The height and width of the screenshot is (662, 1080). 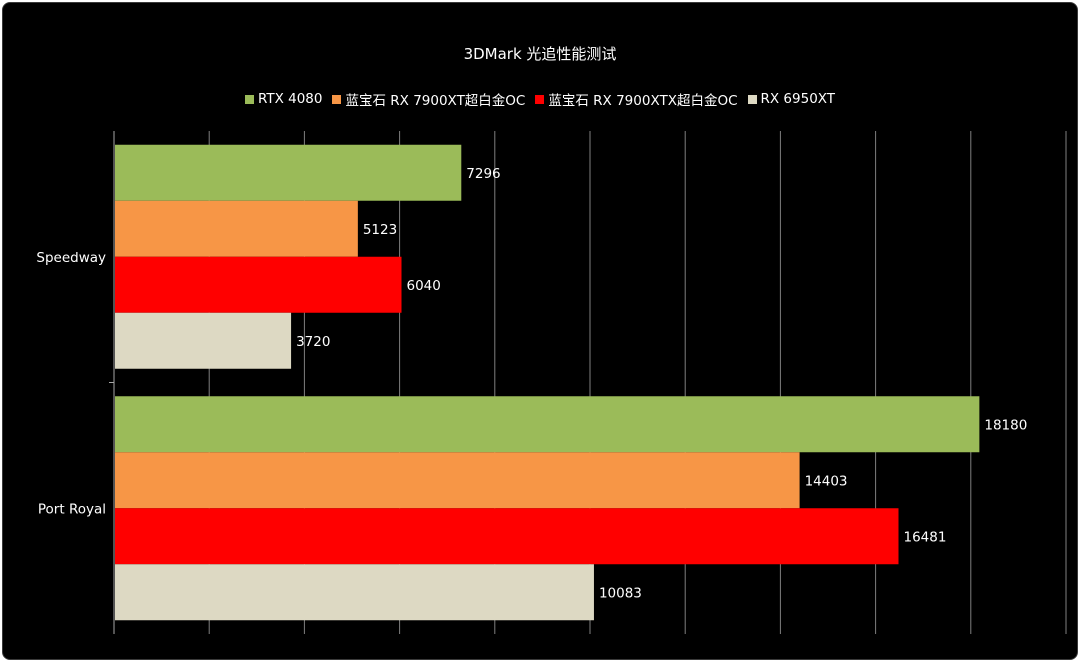 I want to click on legend-item: 蓝宝石 RX 7900XT超白金OC, so click(x=428, y=99).